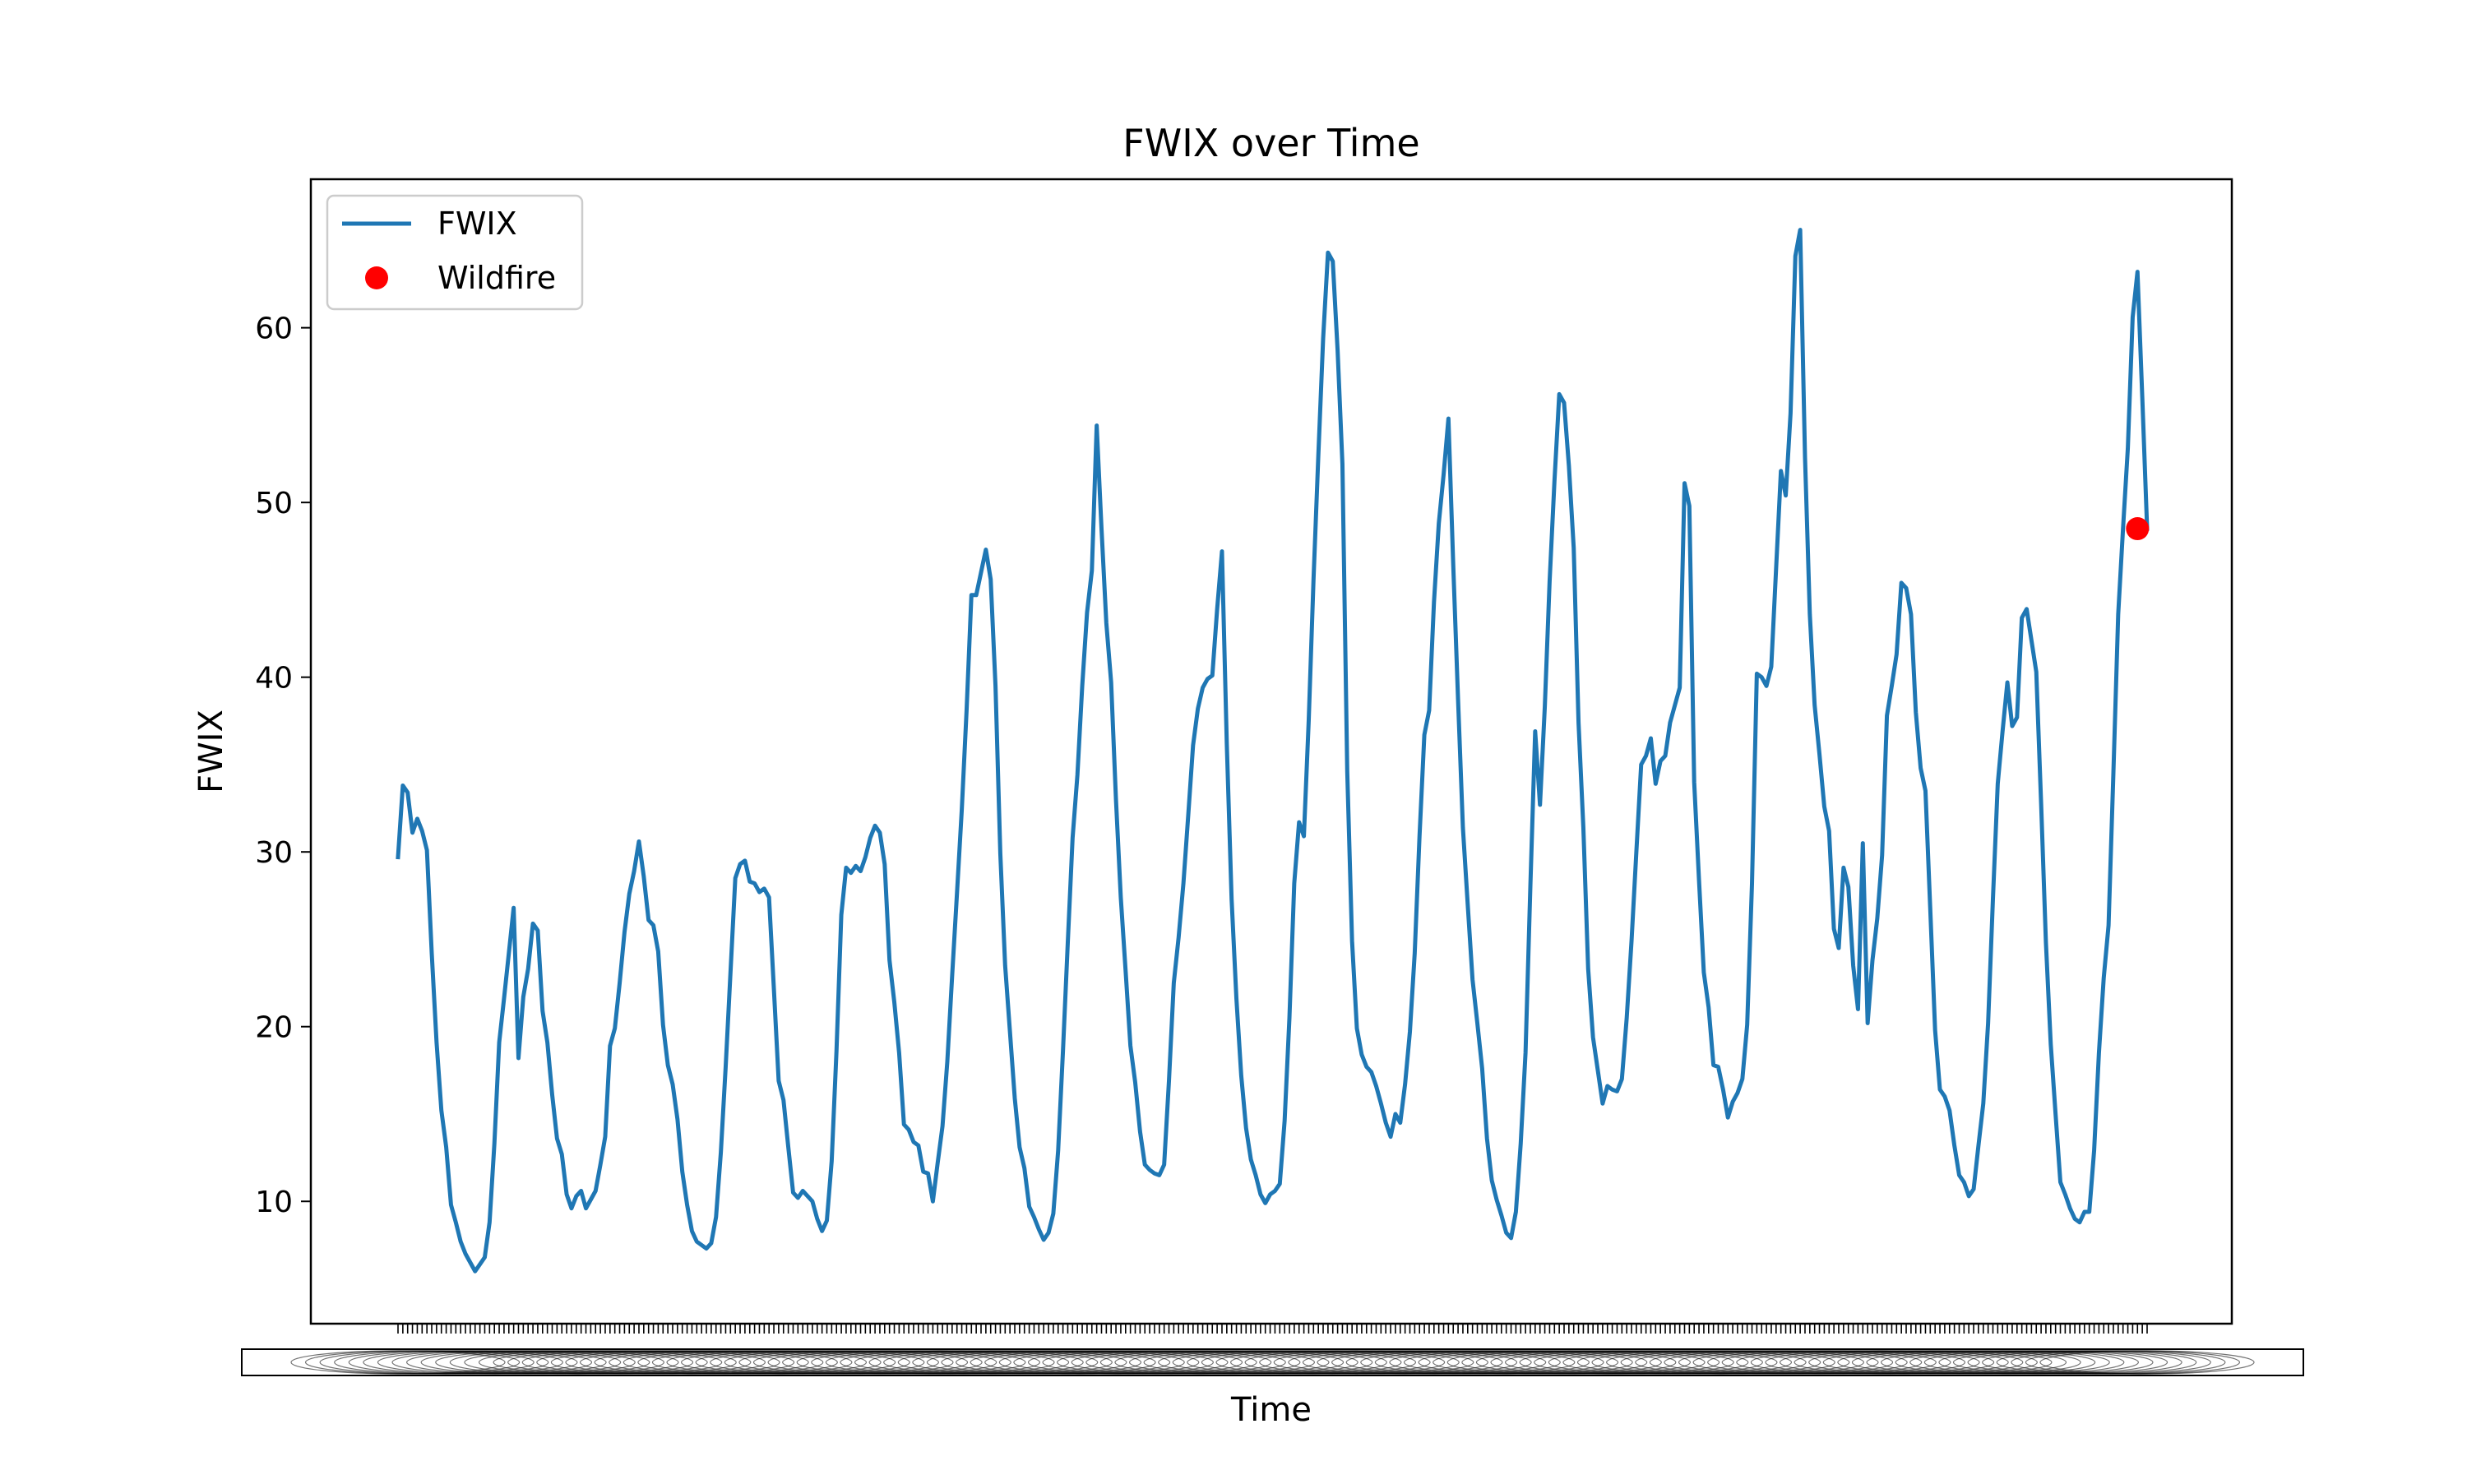 The height and width of the screenshot is (1484, 2467). I want to click on x-tick-label-band, so click(1273, 1362).